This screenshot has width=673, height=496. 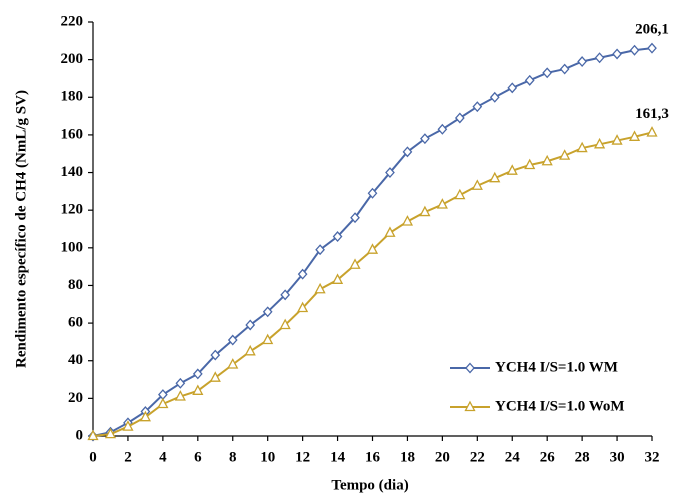 What do you see at coordinates (72, 134) in the screenshot?
I see `y-tick-label: 160` at bounding box center [72, 134].